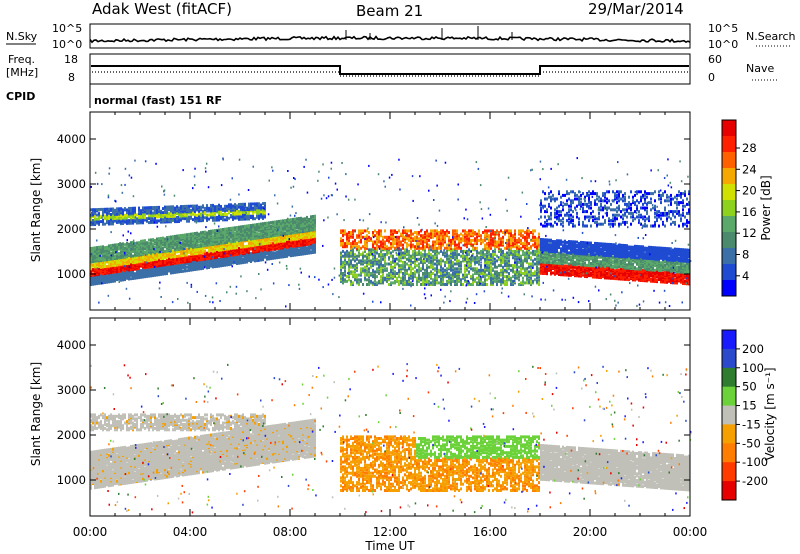 Image resolution: width=800 pixels, height=554 pixels. Describe the element at coordinates (389, 11) in the screenshot. I see `beam-title: Beam 21` at that location.